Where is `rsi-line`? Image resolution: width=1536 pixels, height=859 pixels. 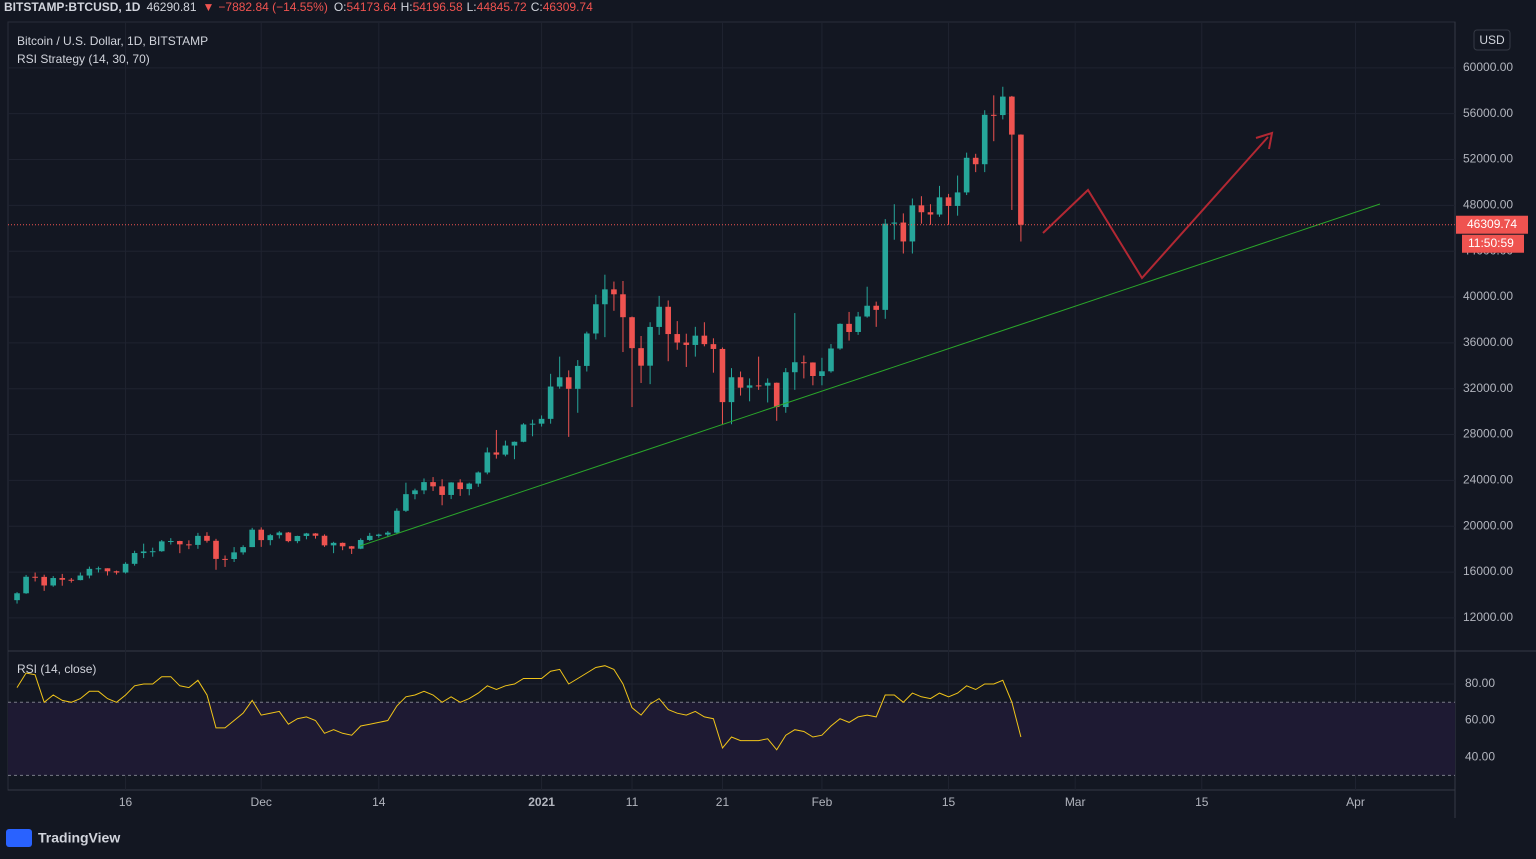 rsi-line is located at coordinates (519, 708).